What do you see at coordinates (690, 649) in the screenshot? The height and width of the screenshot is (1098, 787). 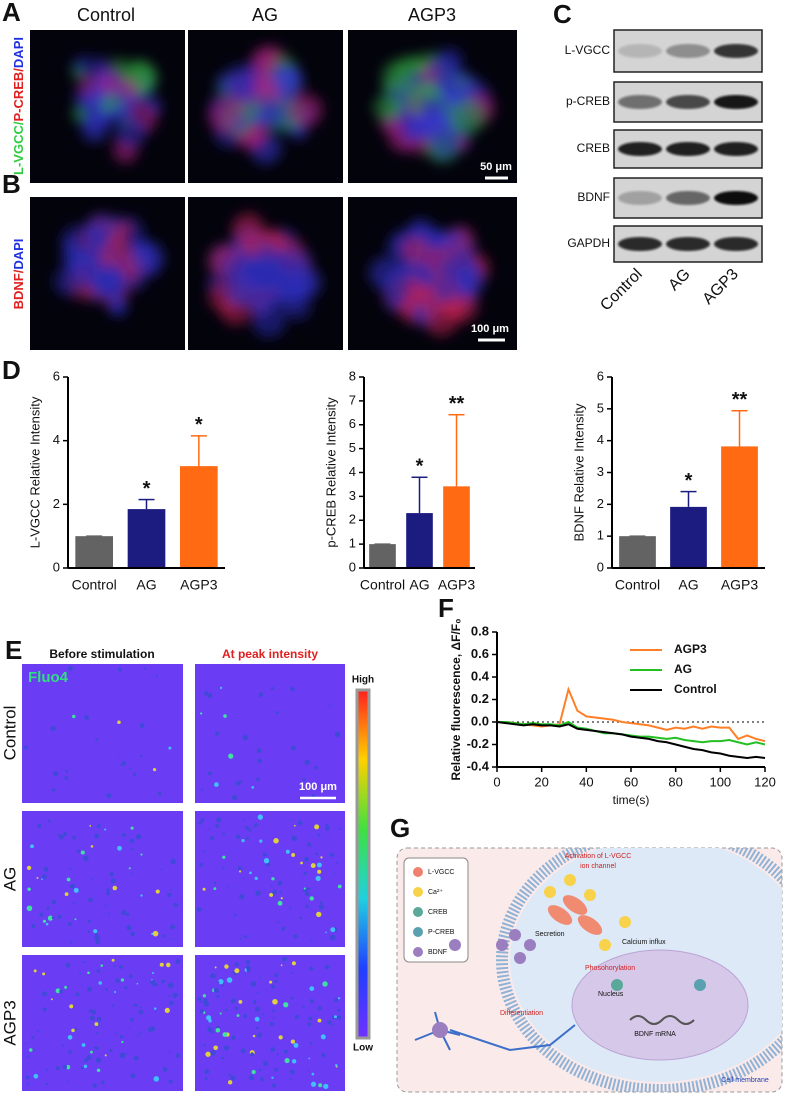 I see `legend-label: AGP3` at bounding box center [690, 649].